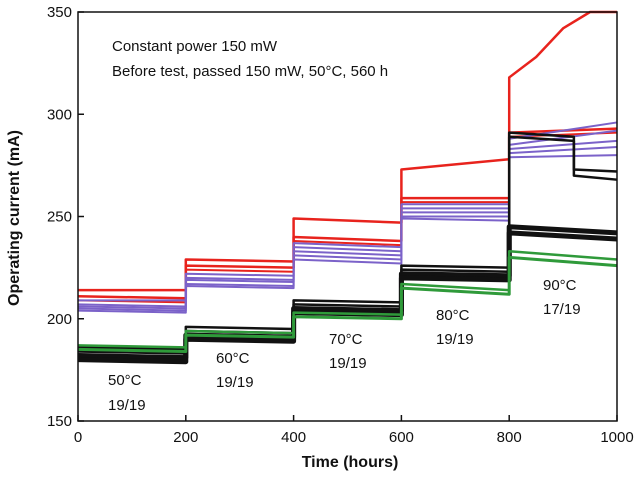 The width and height of the screenshot is (640, 496). I want to click on x-tick-label: 0, so click(78, 437).